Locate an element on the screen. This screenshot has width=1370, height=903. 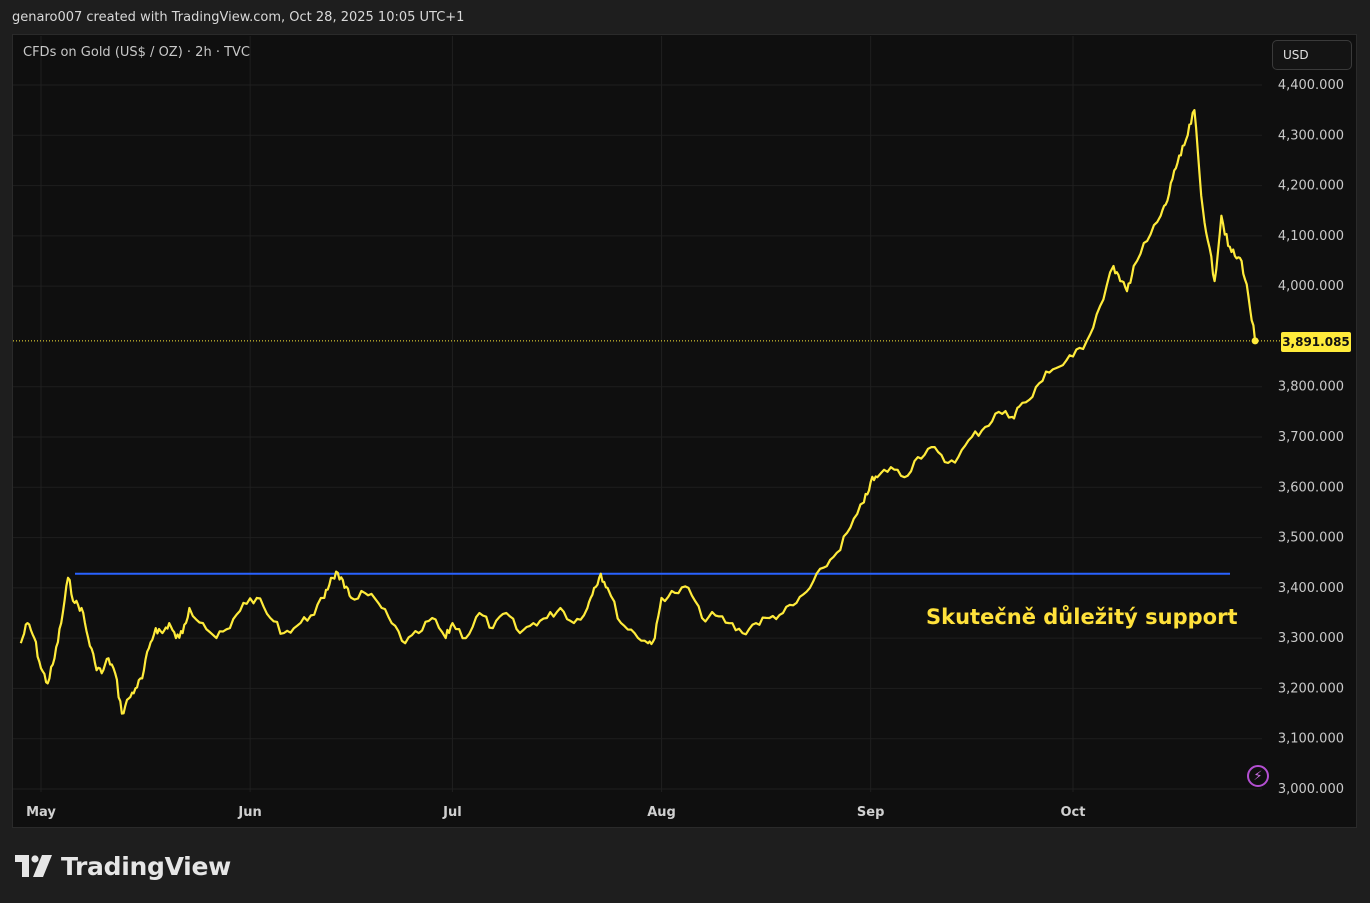
y-tick-label: 3,300.000 is located at coordinates (1311, 638).